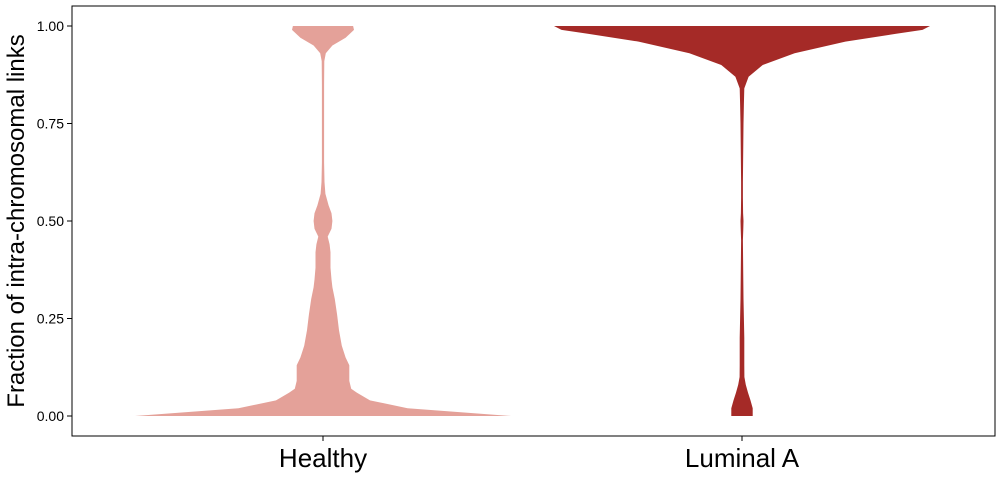 This screenshot has width=1000, height=500. What do you see at coordinates (50, 124) in the screenshot?
I see `y-tick-label: 0.75` at bounding box center [50, 124].